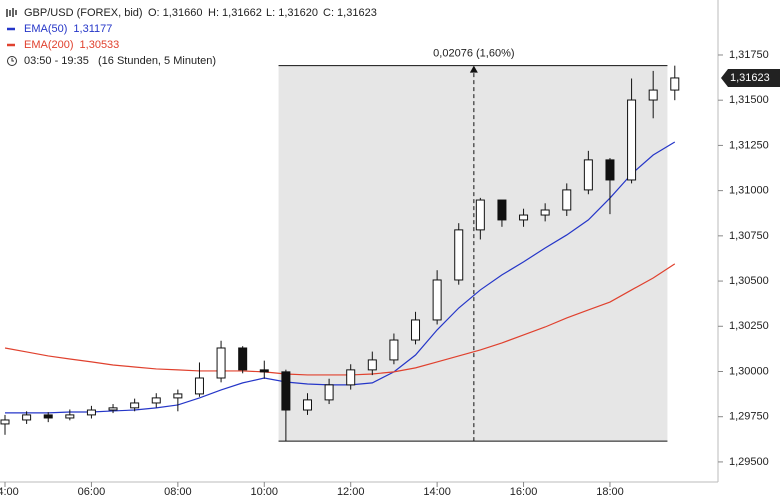  I want to click on x-tick-label: 12:00, so click(351, 492).